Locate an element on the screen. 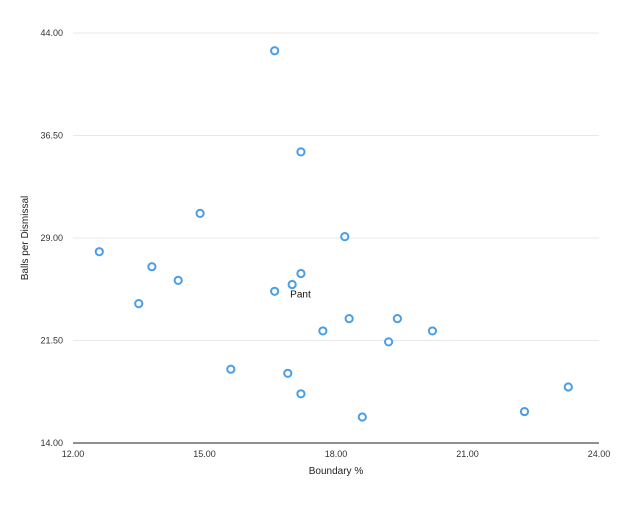  x-axis-title: Boundary % is located at coordinates (336, 471).